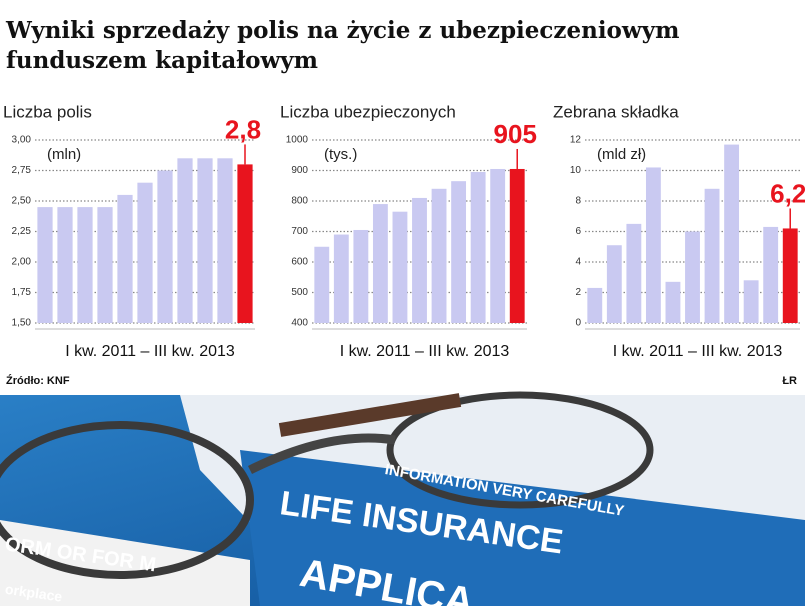  I want to click on y-tick-label: 600, so click(299, 262).